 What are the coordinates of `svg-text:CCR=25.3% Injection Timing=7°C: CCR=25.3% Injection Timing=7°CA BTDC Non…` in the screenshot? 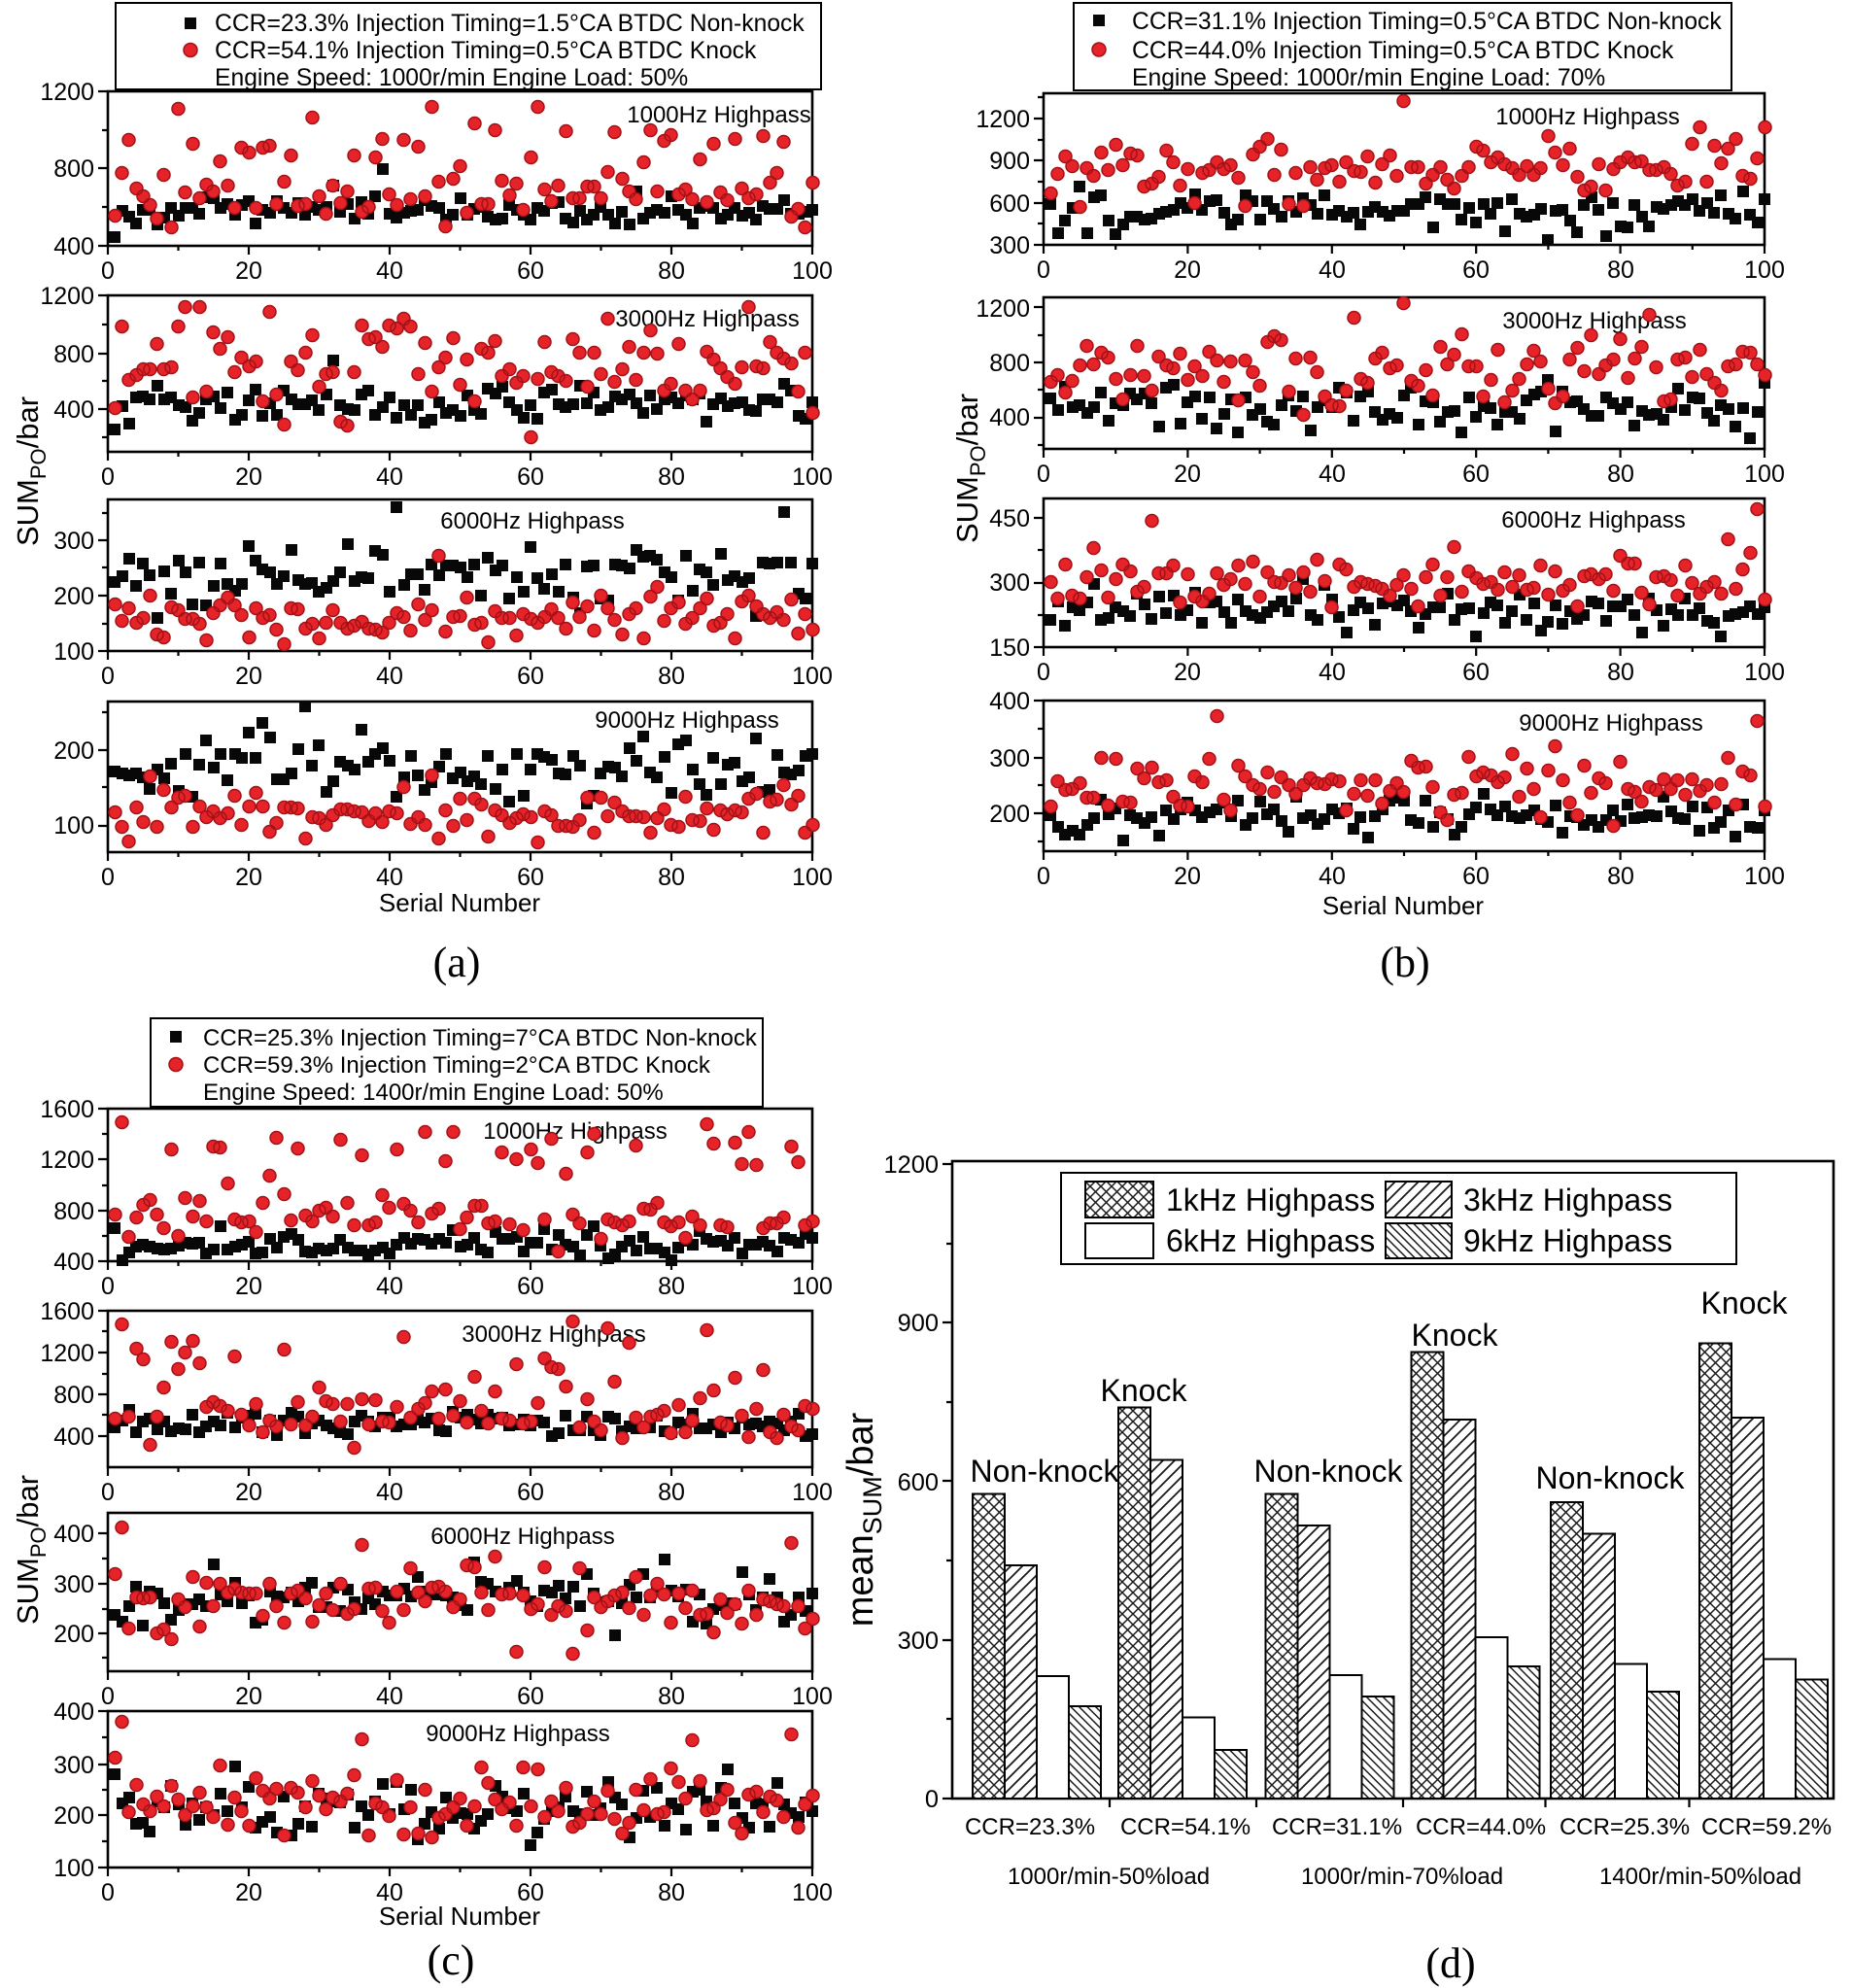 It's located at (481, 1038).